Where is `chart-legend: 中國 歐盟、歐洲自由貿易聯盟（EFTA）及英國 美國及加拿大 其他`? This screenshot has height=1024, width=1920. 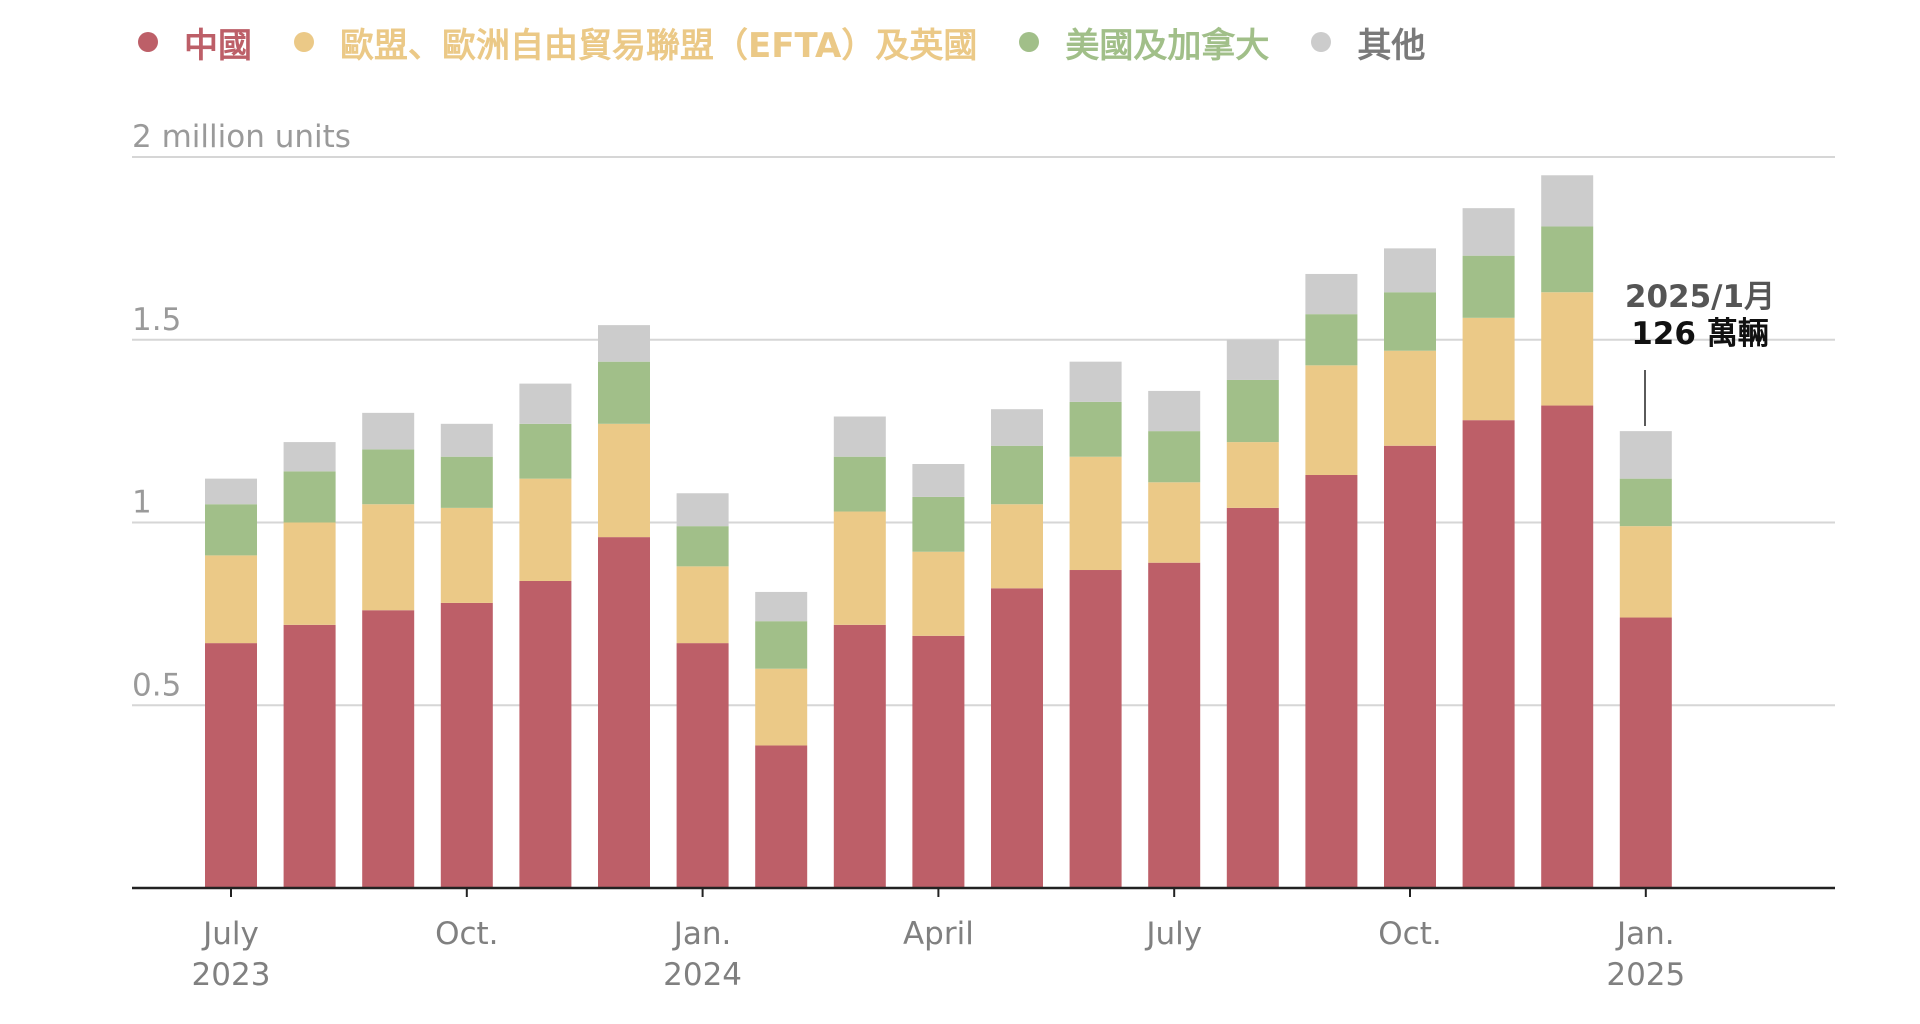
chart-legend: 中國 歐盟、歐洲自由貿易聯盟（EFTA）及英國 美國及加拿大 其他 is located at coordinates (802, 42).